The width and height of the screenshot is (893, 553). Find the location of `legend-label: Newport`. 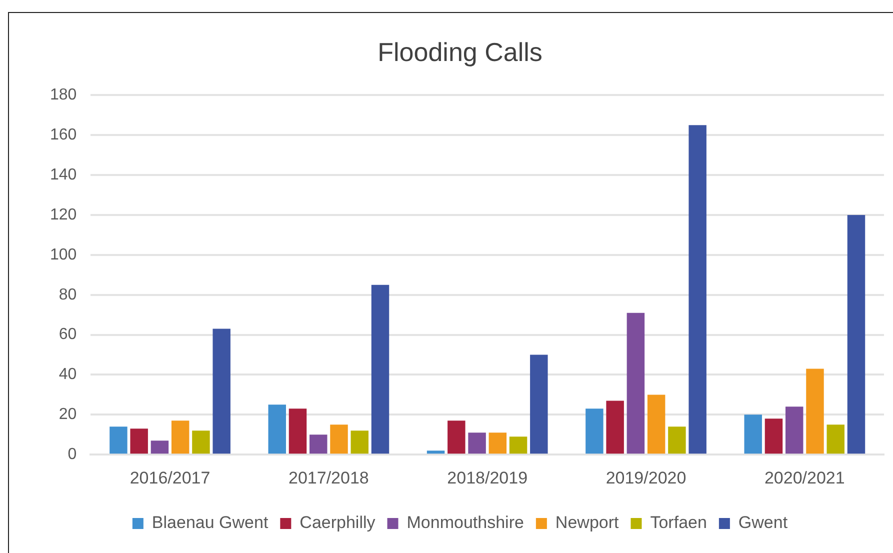

legend-label: Newport is located at coordinates (587, 522).